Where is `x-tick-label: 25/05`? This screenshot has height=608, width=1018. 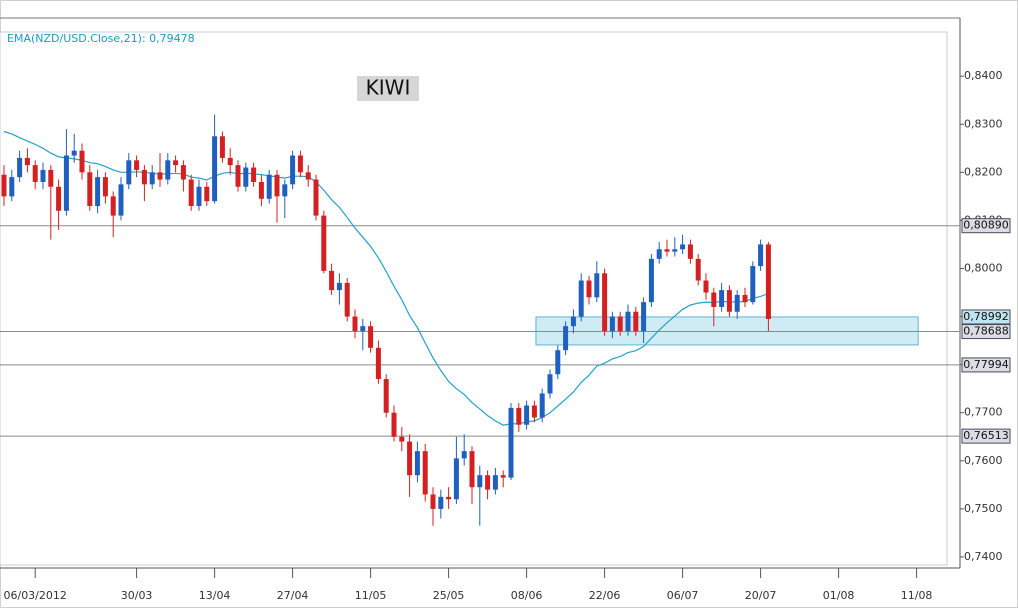
x-tick-label: 25/05 is located at coordinates (449, 595).